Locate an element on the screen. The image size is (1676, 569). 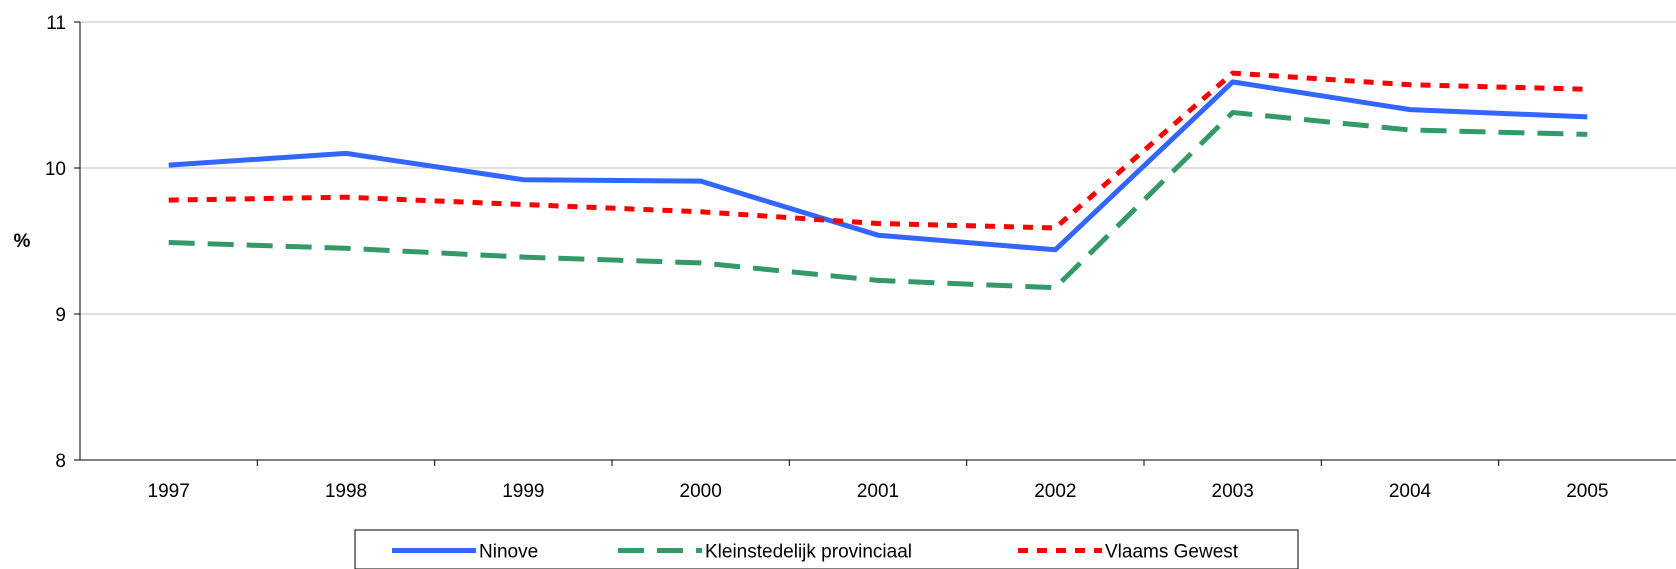
y-tick-label: 8 is located at coordinates (60, 461).